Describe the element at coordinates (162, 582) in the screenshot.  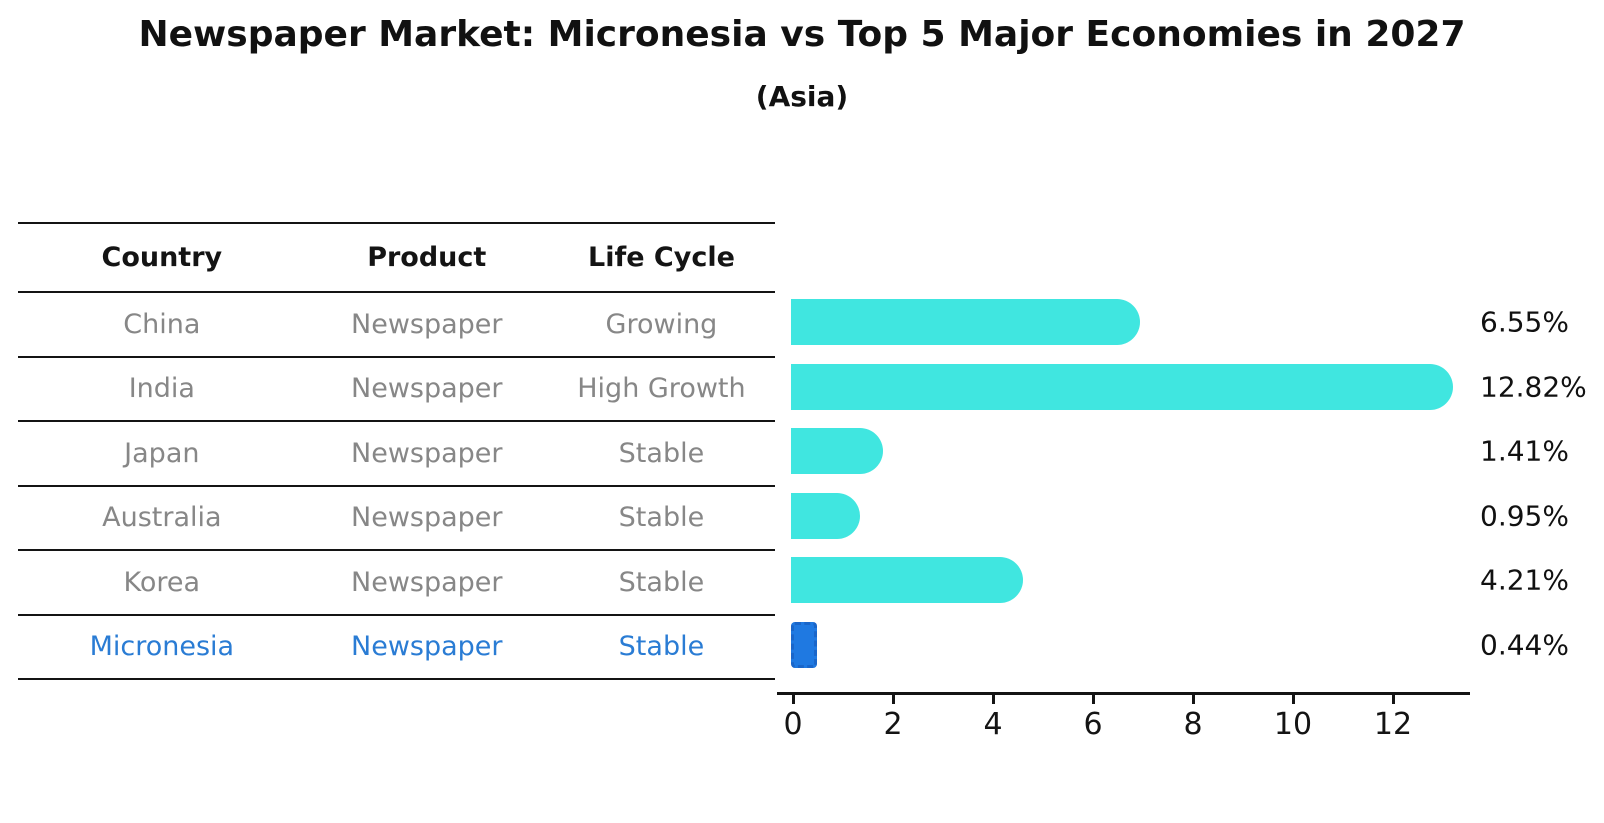
I see `table-cell-country: Korea` at that location.